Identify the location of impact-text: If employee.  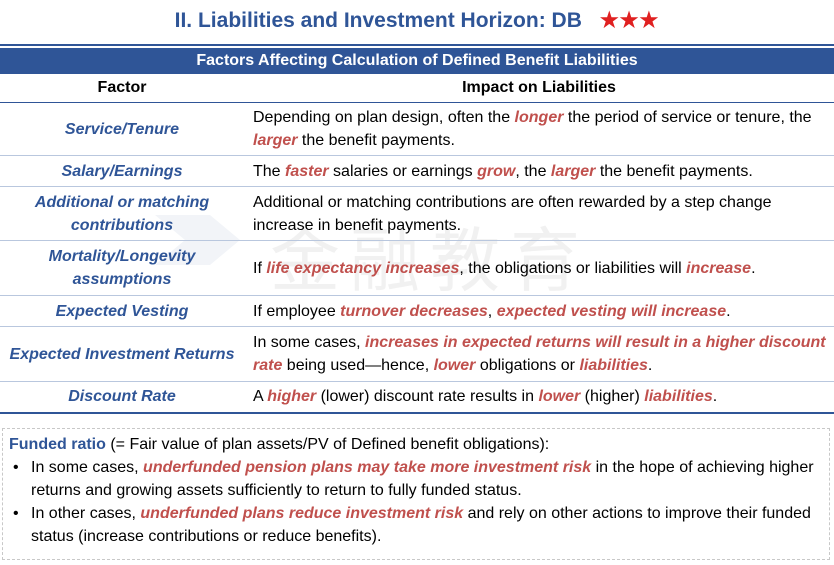
(297, 311).